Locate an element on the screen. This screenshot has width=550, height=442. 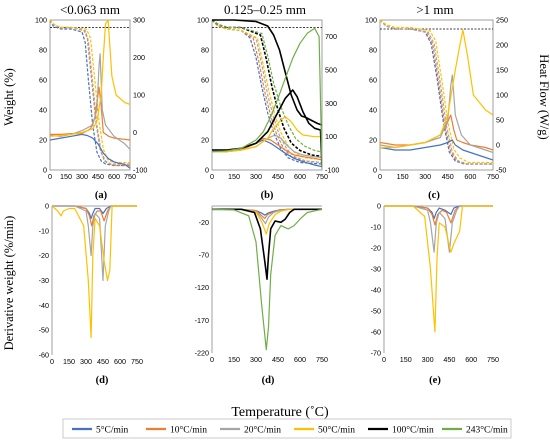
y2-tick-label: 50 is located at coordinates (500, 120).